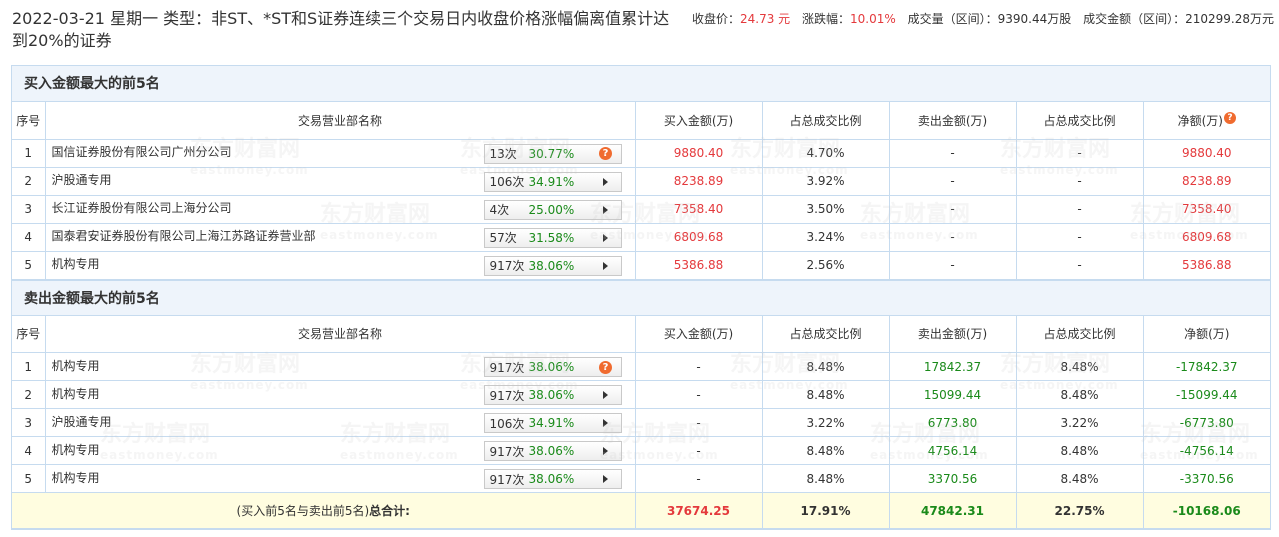 This screenshot has height=537, width=1279. Describe the element at coordinates (953, 450) in the screenshot. I see `row-sell: 4756.14` at that location.